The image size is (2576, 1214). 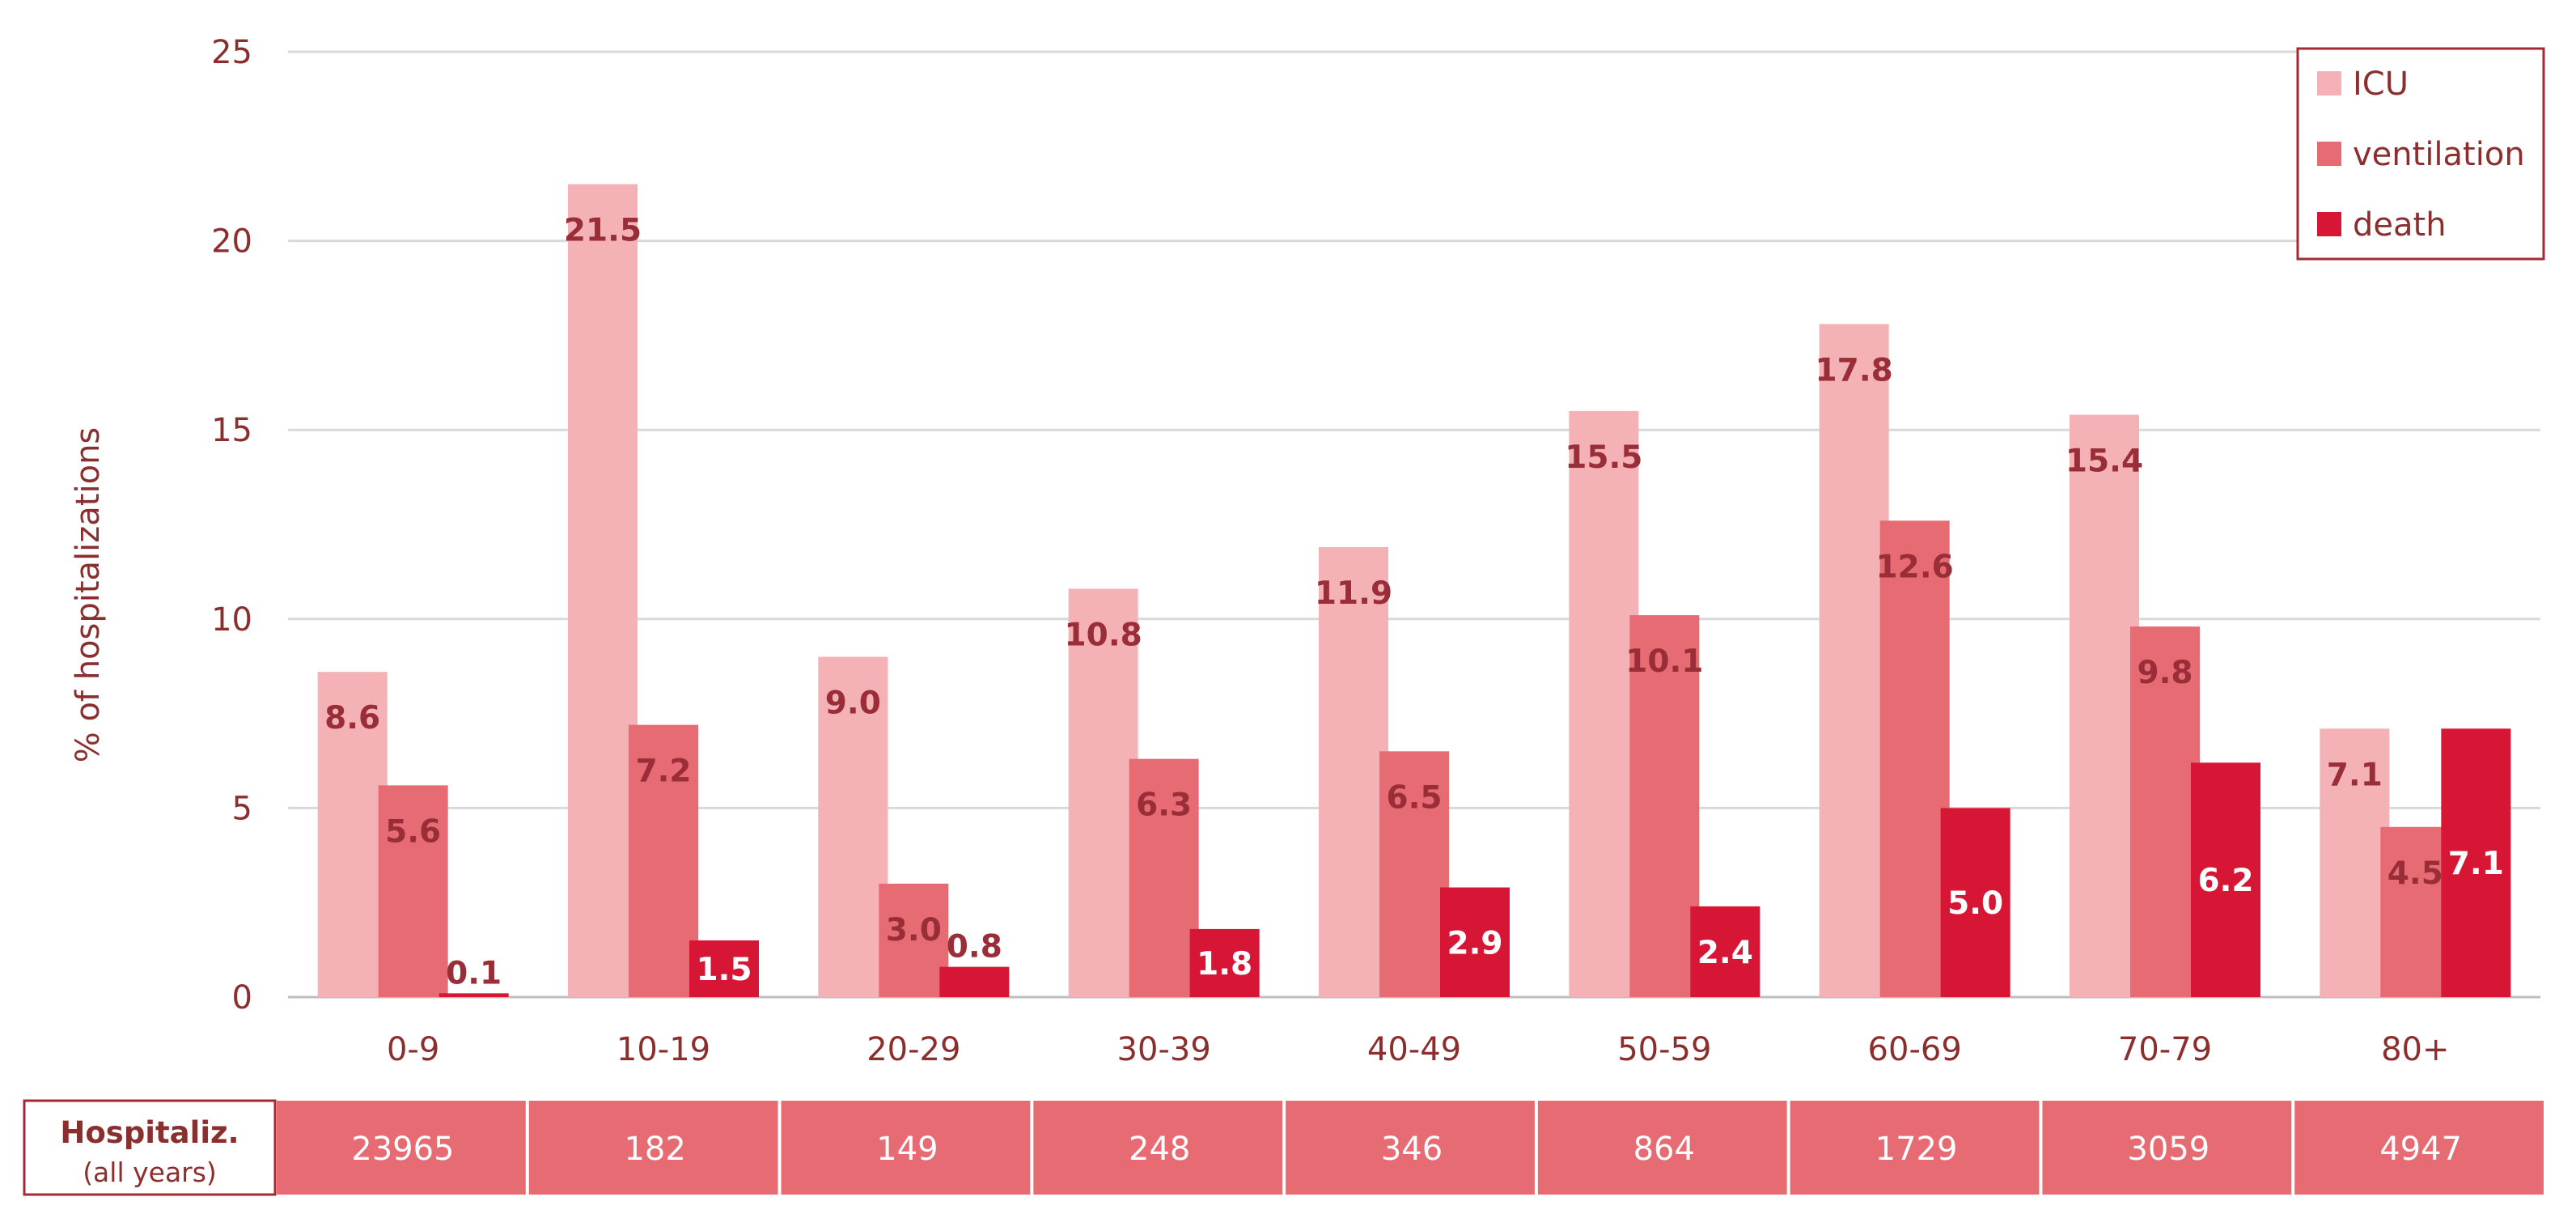 I want to click on data-label: 1.5, so click(x=724, y=970).